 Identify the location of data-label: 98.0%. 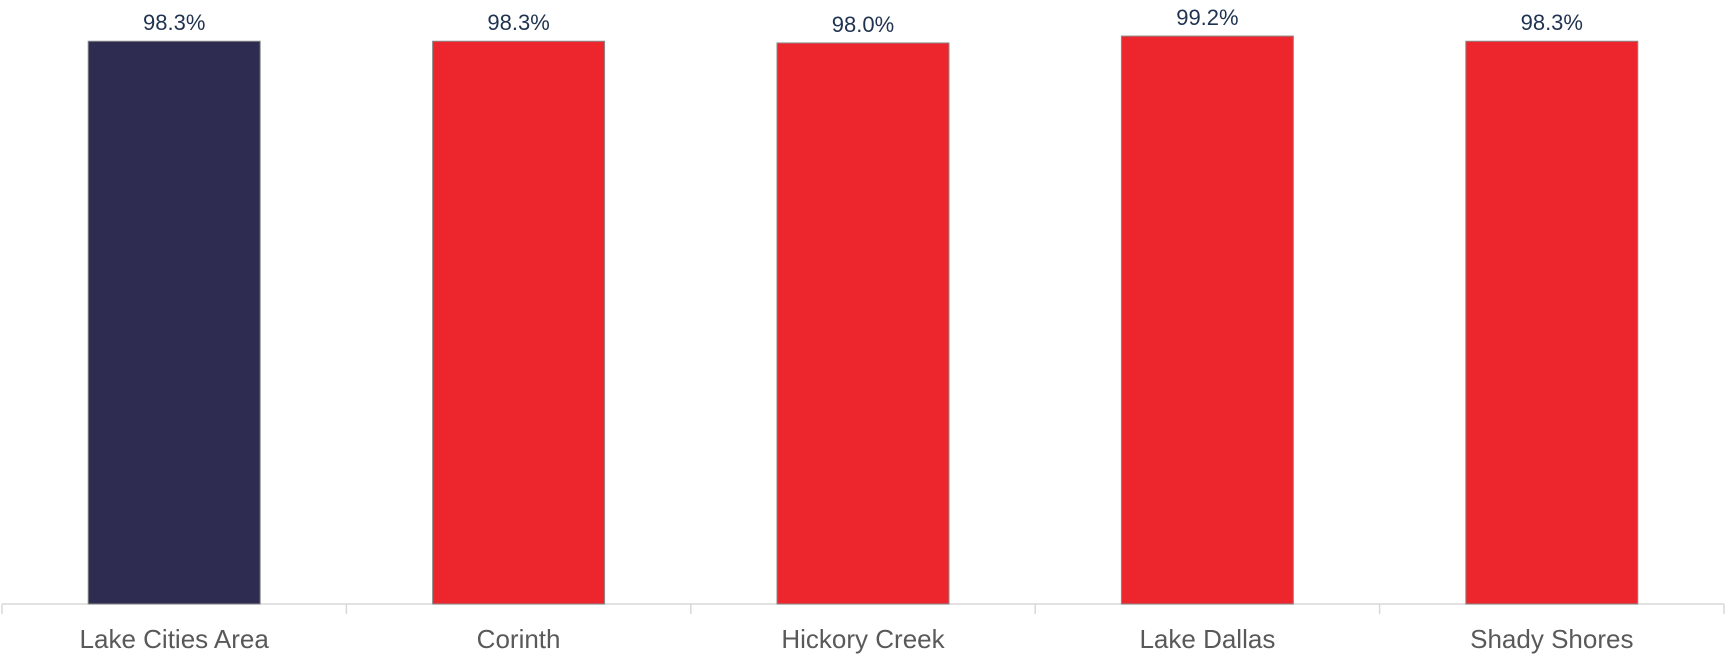
(863, 24).